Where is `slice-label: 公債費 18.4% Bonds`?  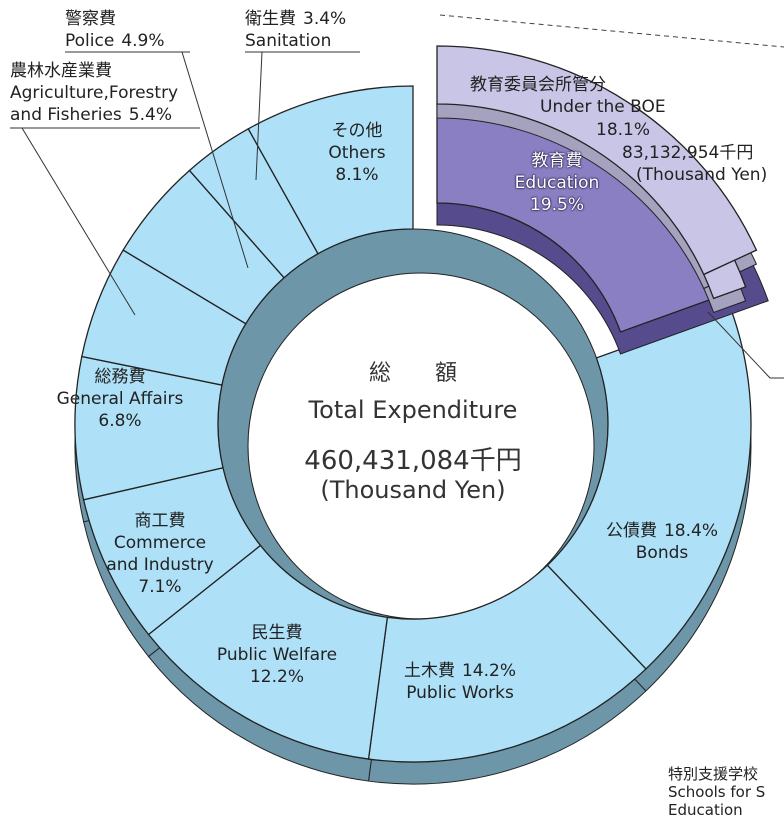 slice-label: 公債費 18.4% Bonds is located at coordinates (662, 542).